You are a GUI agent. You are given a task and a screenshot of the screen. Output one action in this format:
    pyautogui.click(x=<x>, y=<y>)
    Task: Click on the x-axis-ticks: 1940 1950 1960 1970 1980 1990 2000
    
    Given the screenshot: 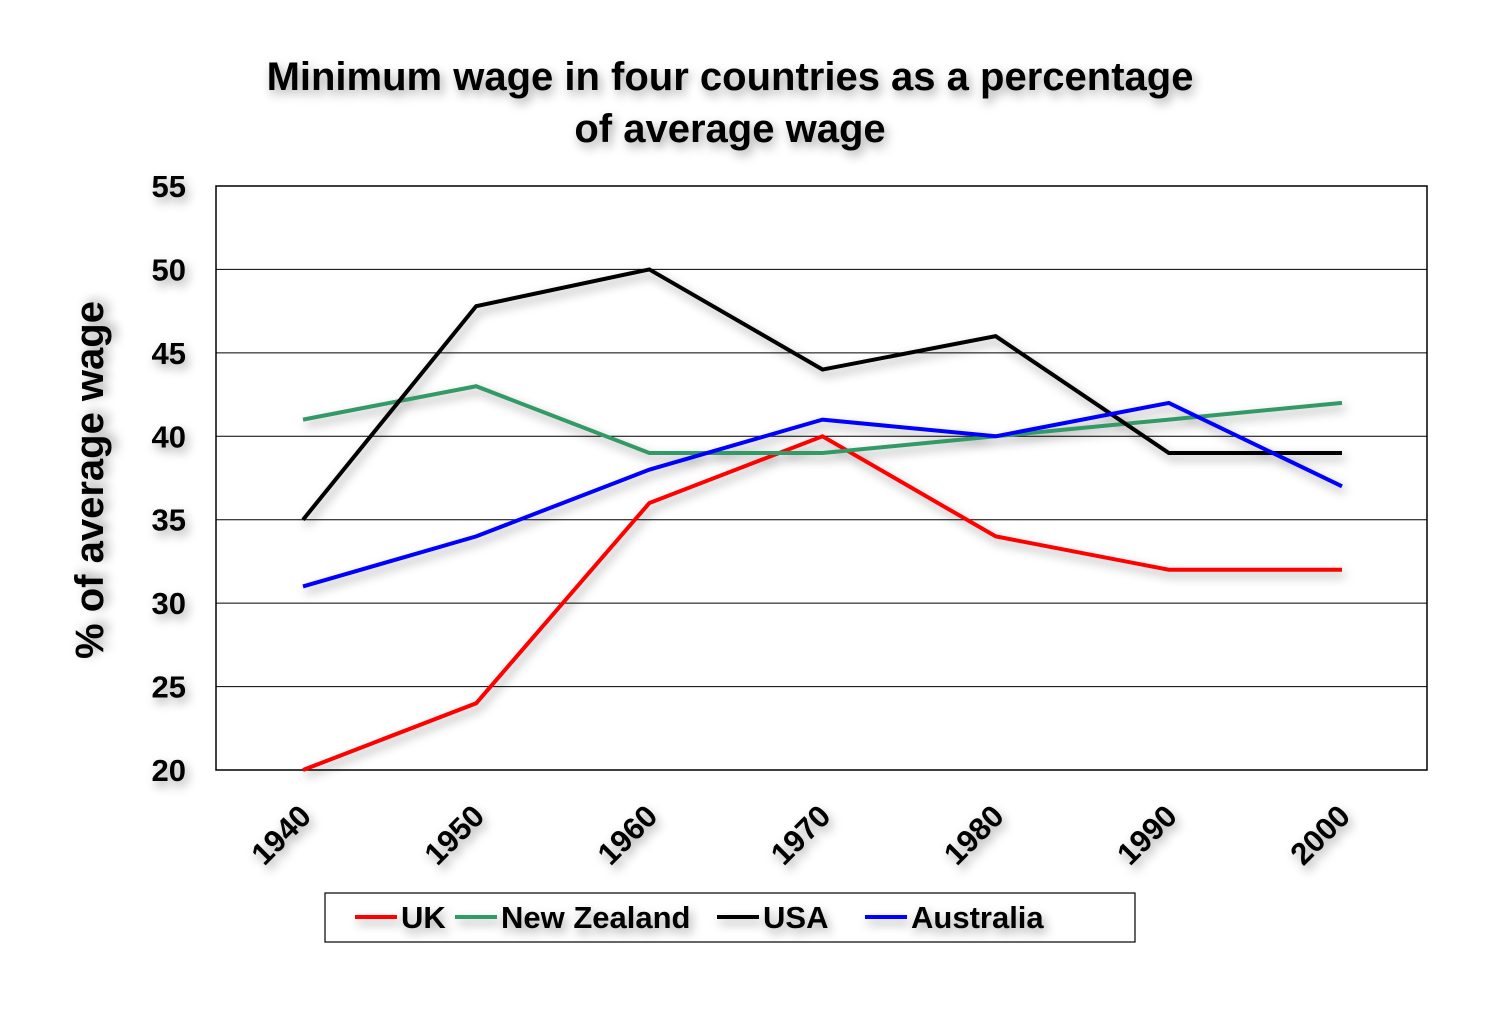 What is the action you would take?
    pyautogui.click(x=800, y=835)
    